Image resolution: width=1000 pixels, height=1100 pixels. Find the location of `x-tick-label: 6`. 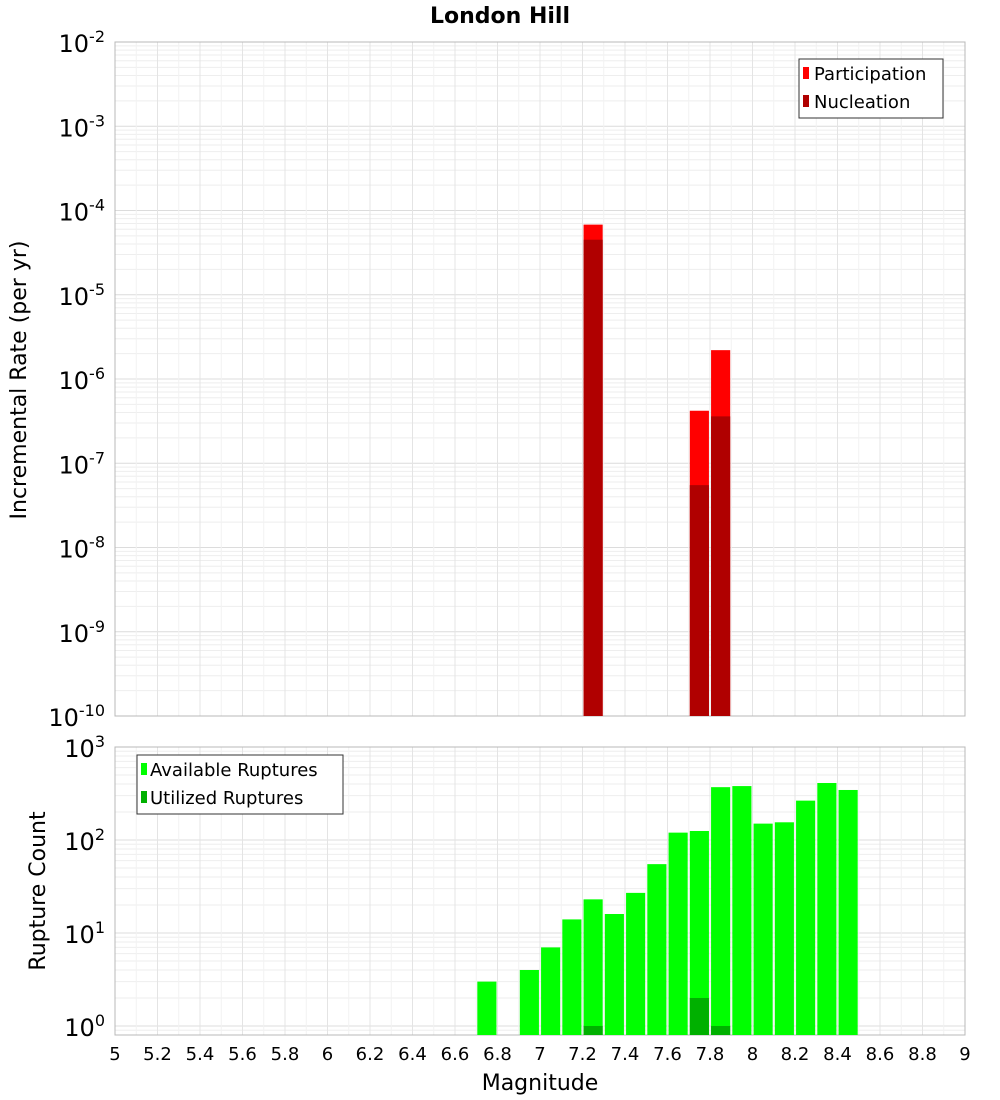

x-tick-label: 6 is located at coordinates (327, 1054).